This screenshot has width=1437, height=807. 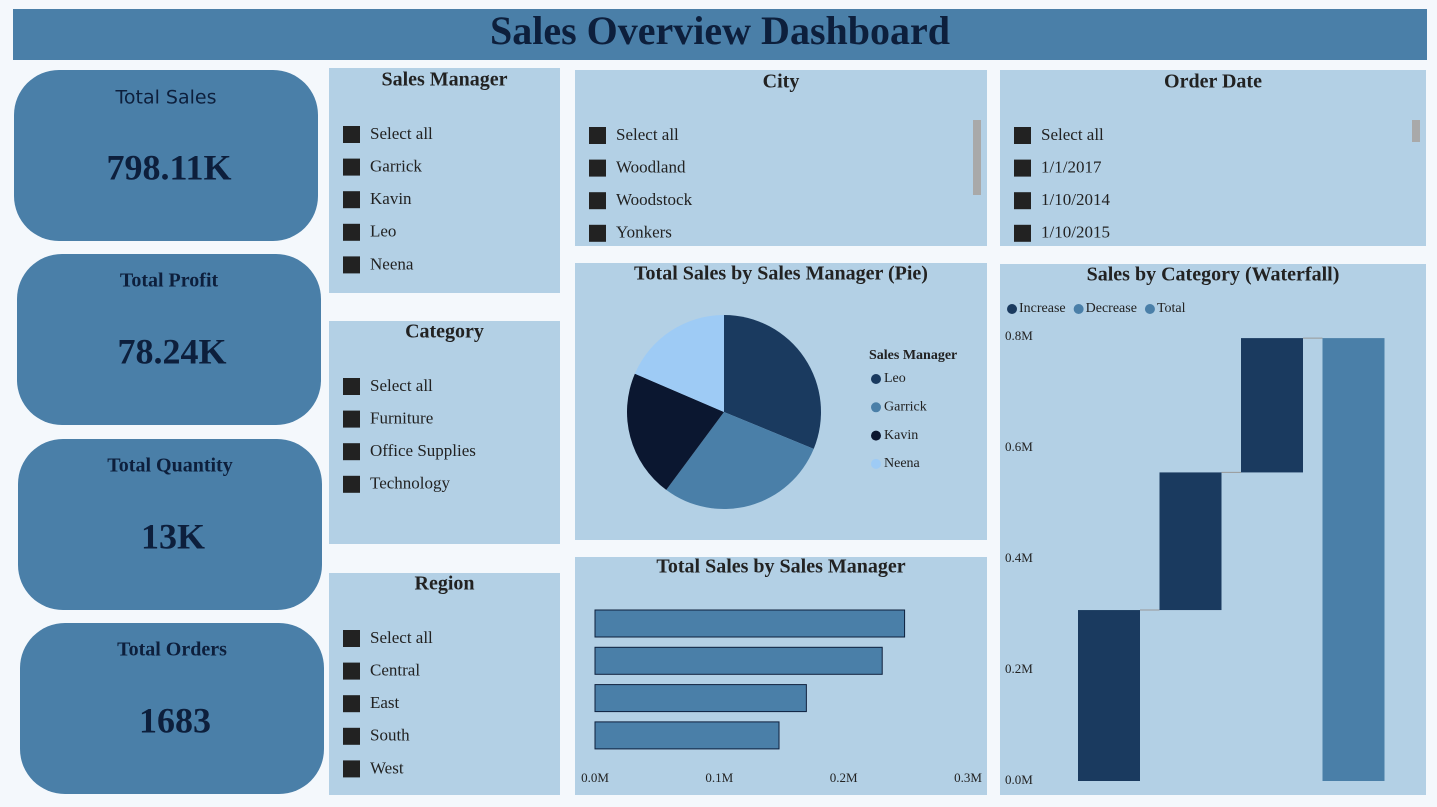 I want to click on header-bar, so click(x=720, y=34).